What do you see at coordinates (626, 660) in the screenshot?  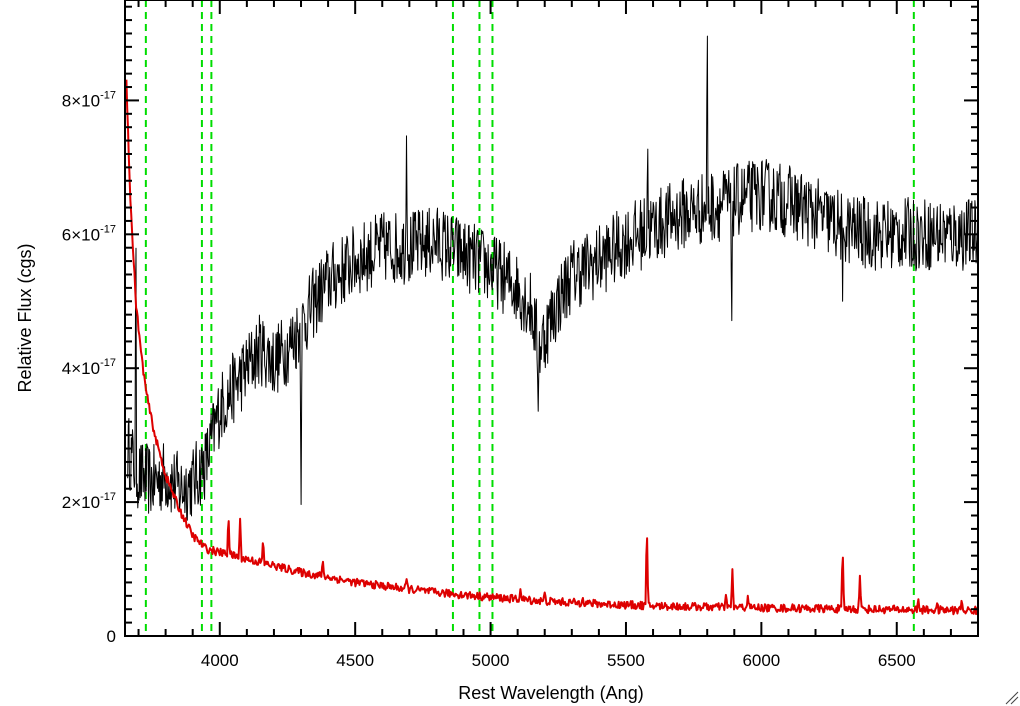 I see `x-tick-label: 5500` at bounding box center [626, 660].